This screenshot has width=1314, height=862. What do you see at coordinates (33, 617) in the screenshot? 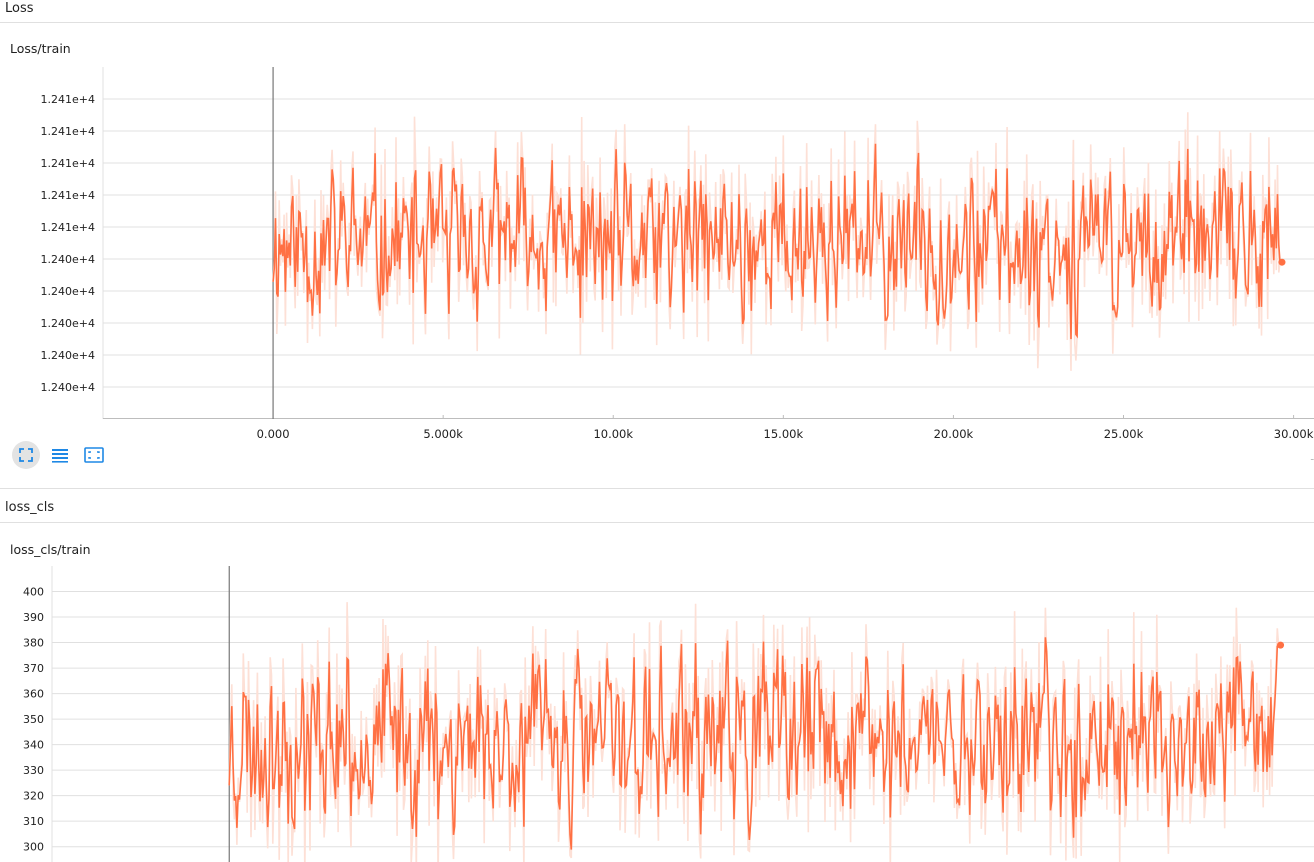
I see `y-tick-label: 390` at bounding box center [33, 617].